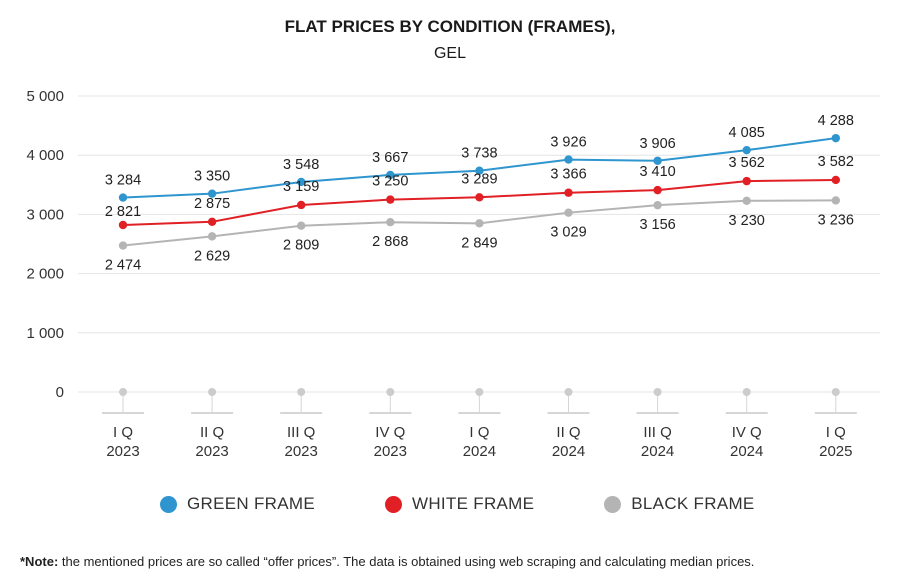  Describe the element at coordinates (45, 274) in the screenshot. I see `y-tick-label: 2 000` at that location.